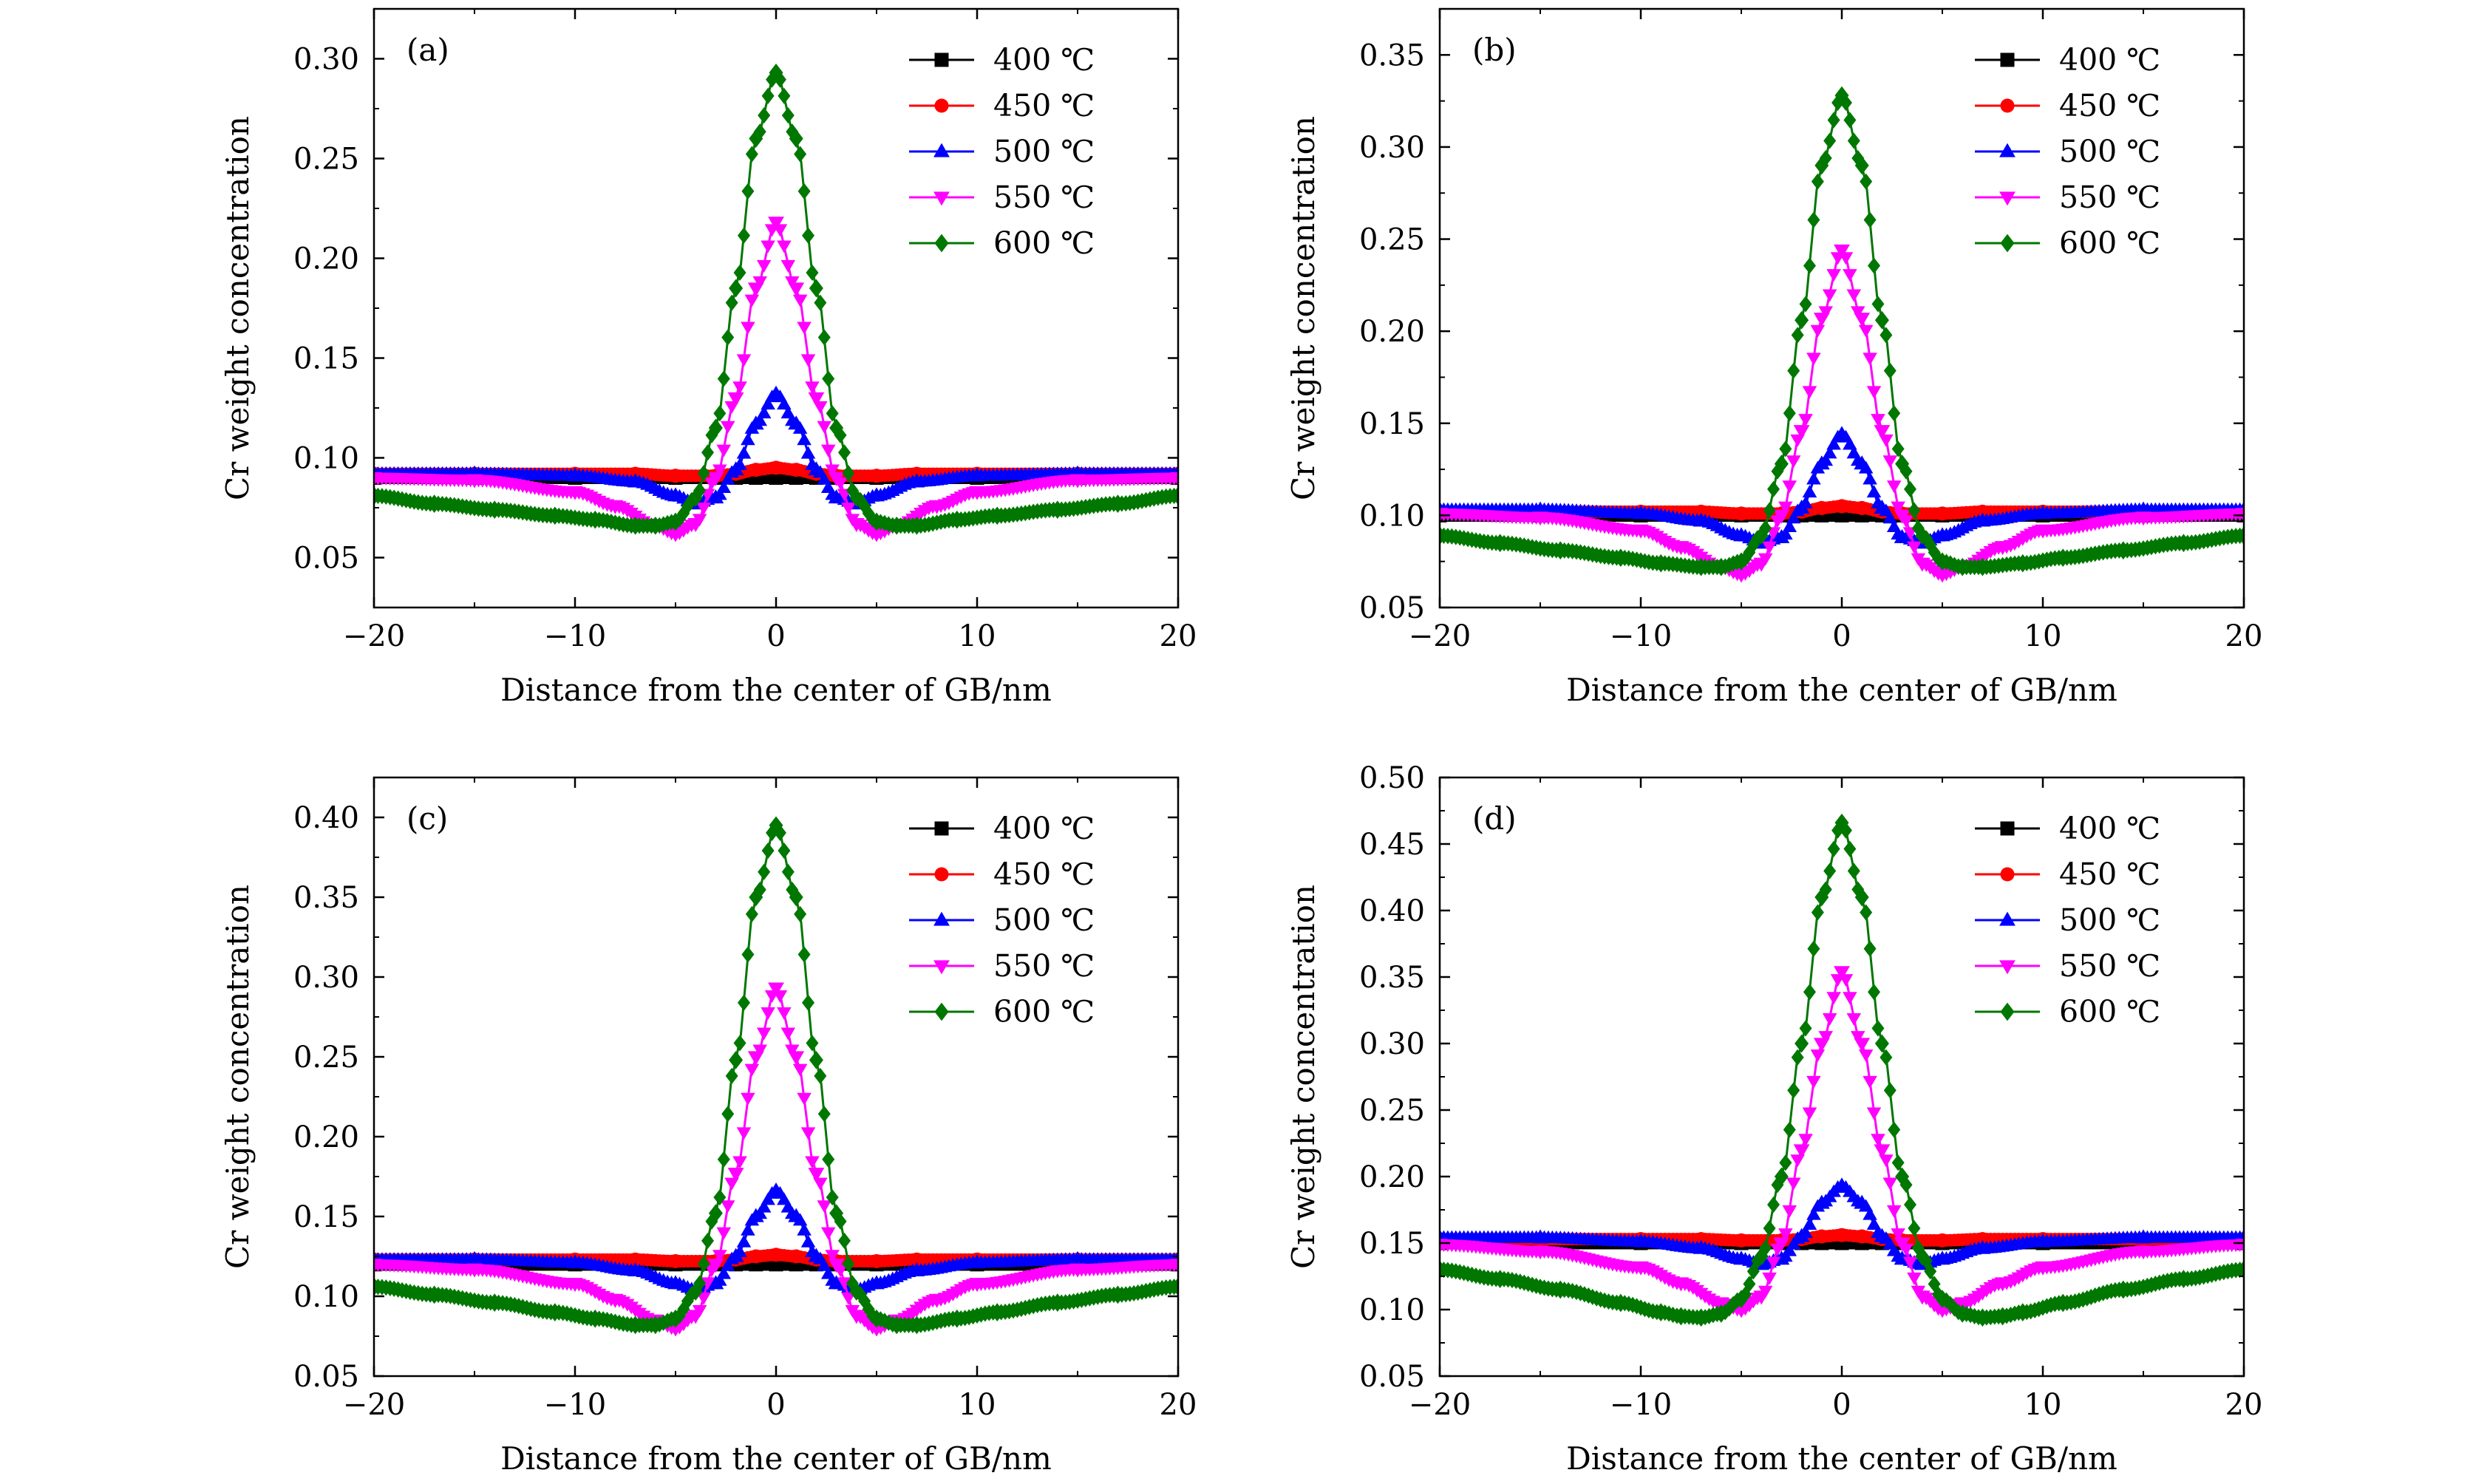 The image size is (2473, 1484). What do you see at coordinates (1044, 151) in the screenshot?
I see `legend-label: 500 ℃` at bounding box center [1044, 151].